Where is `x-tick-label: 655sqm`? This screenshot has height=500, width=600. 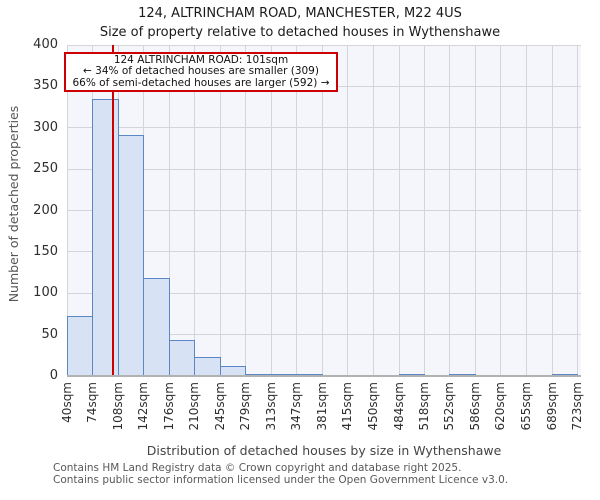 x-tick-label: 655sqm is located at coordinates (526, 406).